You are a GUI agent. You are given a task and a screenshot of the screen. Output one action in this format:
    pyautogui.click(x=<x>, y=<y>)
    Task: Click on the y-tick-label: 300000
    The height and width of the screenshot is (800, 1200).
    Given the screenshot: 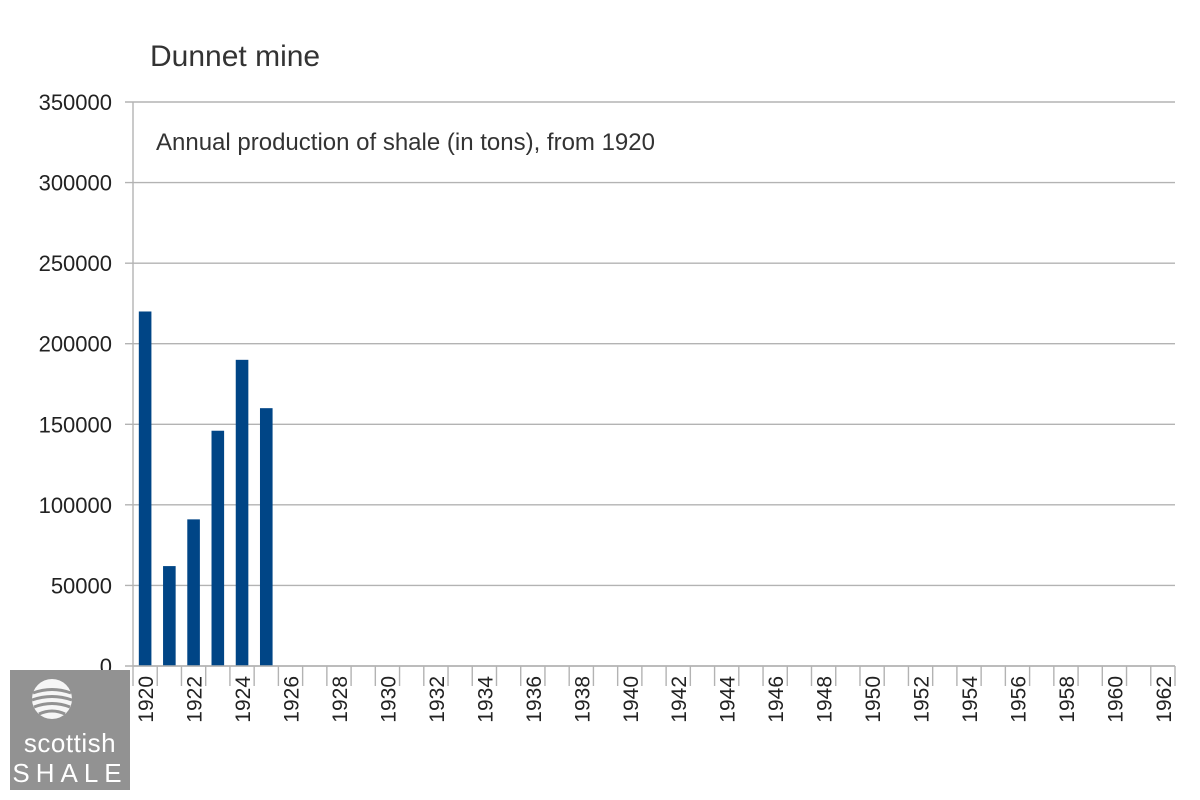 What is the action you would take?
    pyautogui.click(x=75, y=183)
    